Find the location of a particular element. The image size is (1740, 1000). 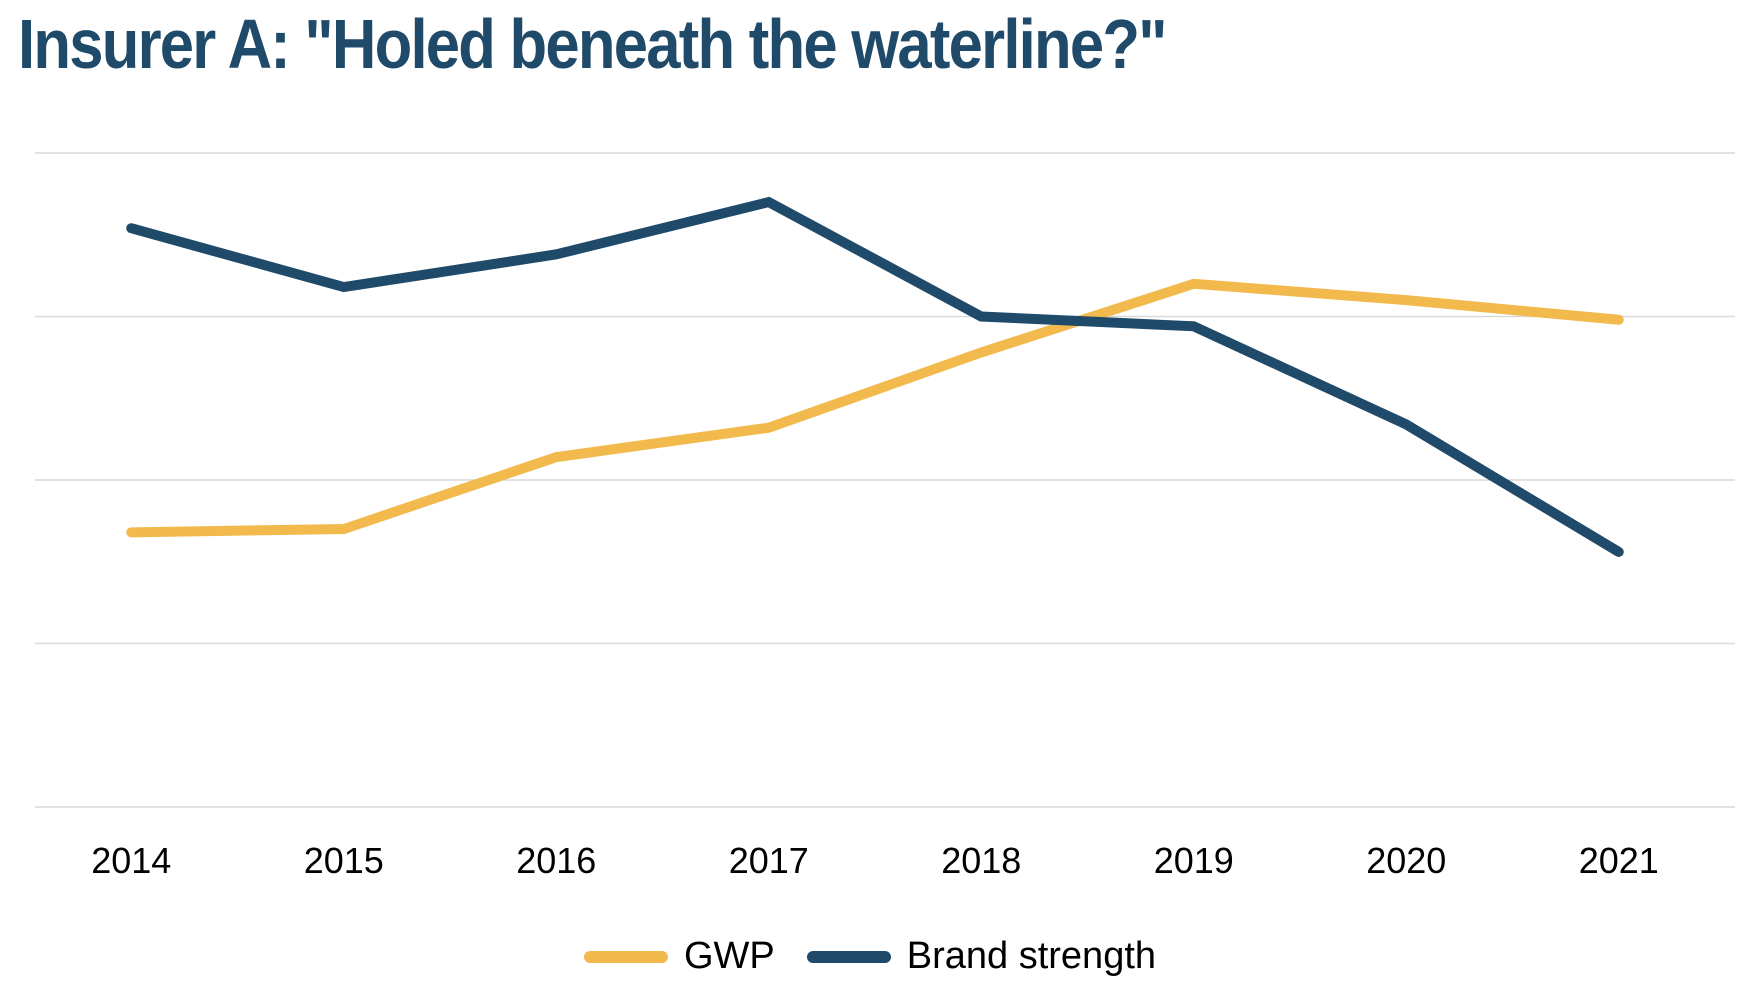

legend-label-gwp: GWP is located at coordinates (729, 956).